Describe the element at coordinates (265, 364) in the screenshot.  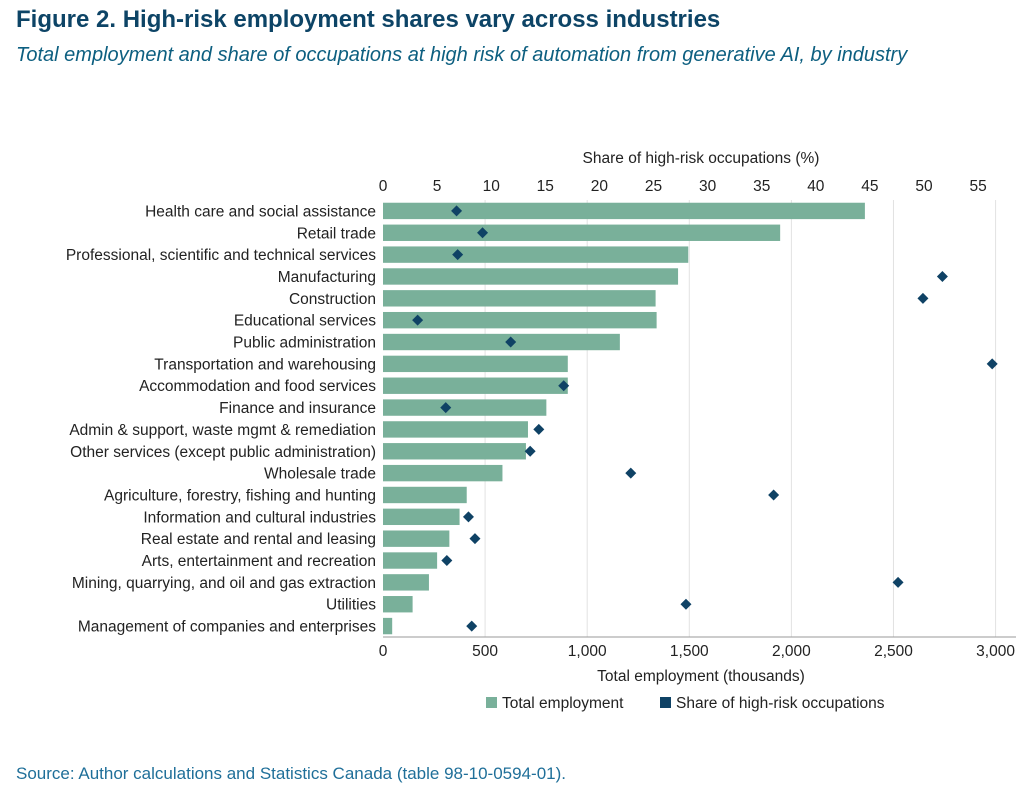
I see `category-label: Transportation and warehousing` at that location.